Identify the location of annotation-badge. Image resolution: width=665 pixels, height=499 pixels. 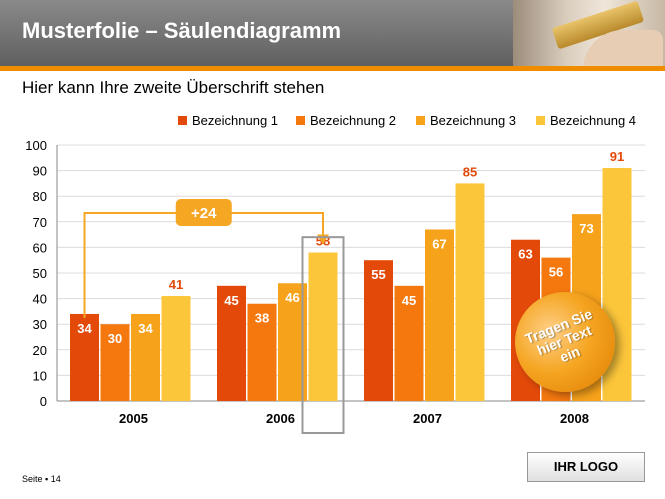
(203, 212).